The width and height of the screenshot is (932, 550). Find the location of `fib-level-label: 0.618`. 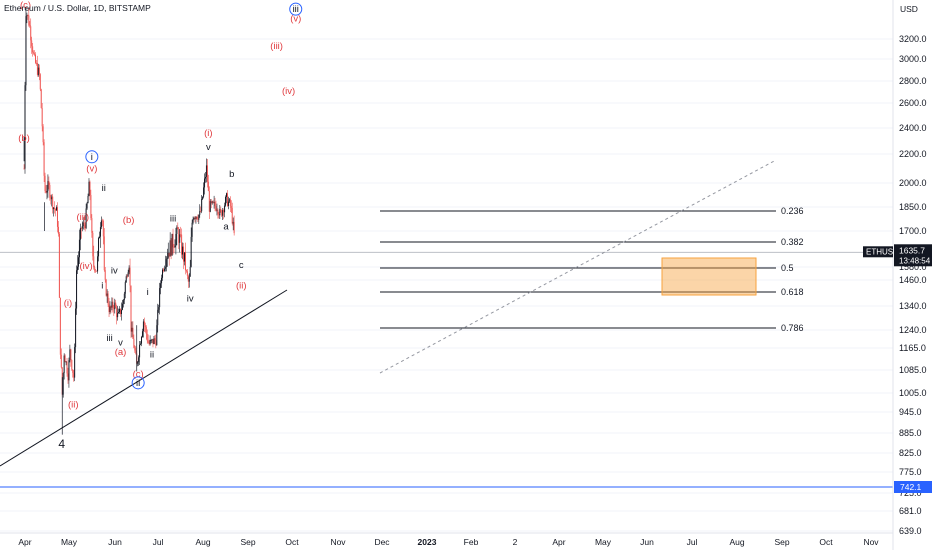

fib-level-label: 0.618 is located at coordinates (792, 292).